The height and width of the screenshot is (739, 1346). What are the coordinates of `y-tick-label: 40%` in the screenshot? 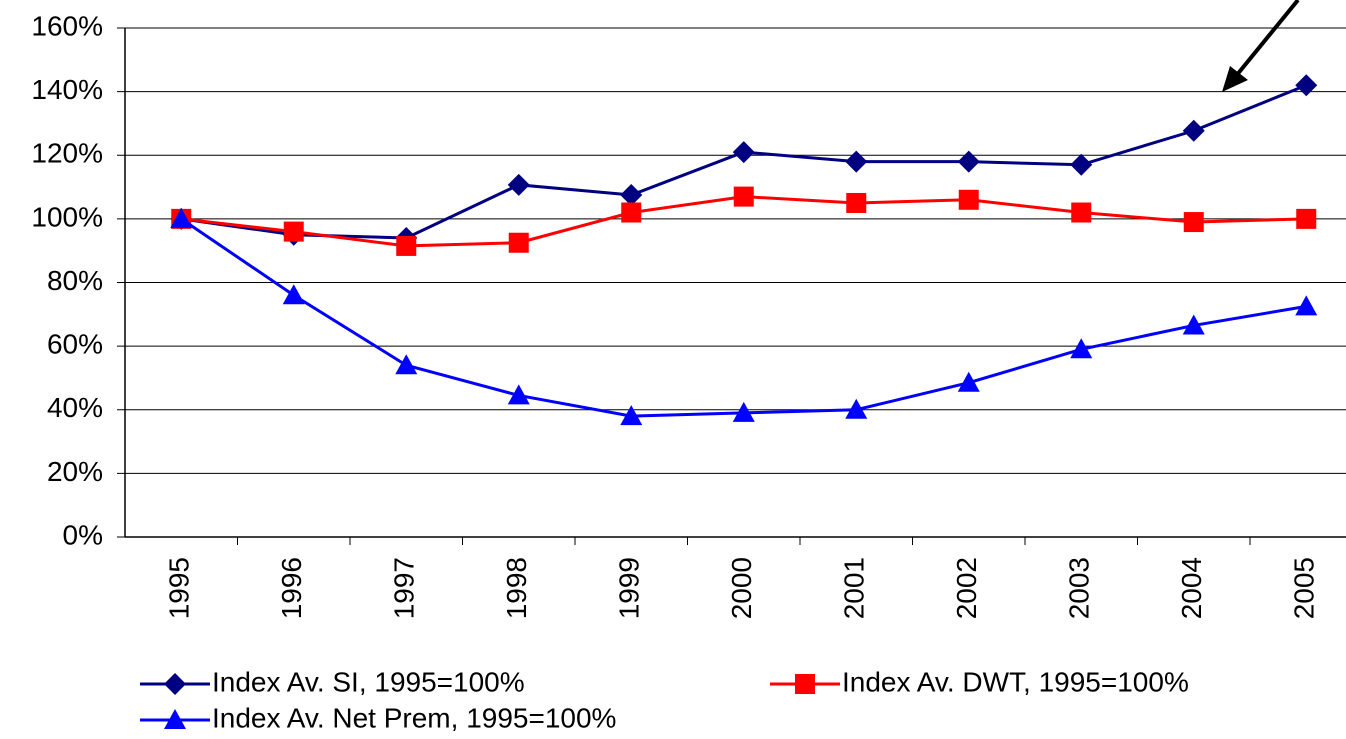 It's located at (75, 407).